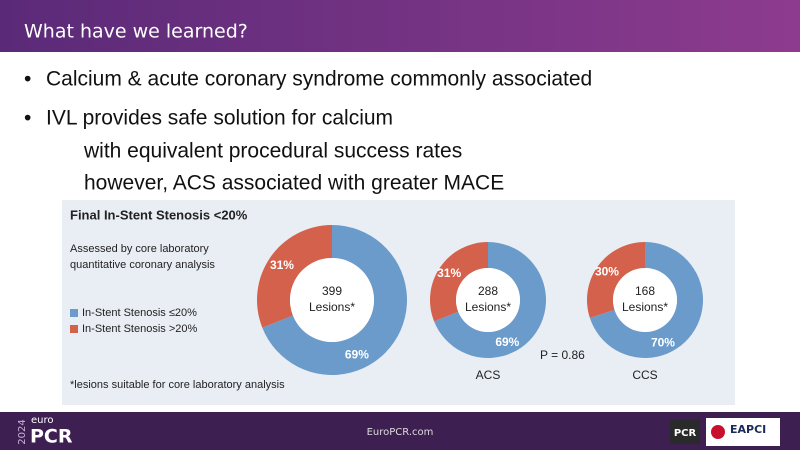 This screenshot has width=800, height=450. Describe the element at coordinates (645, 291) in the screenshot. I see `center-count: 168` at that location.